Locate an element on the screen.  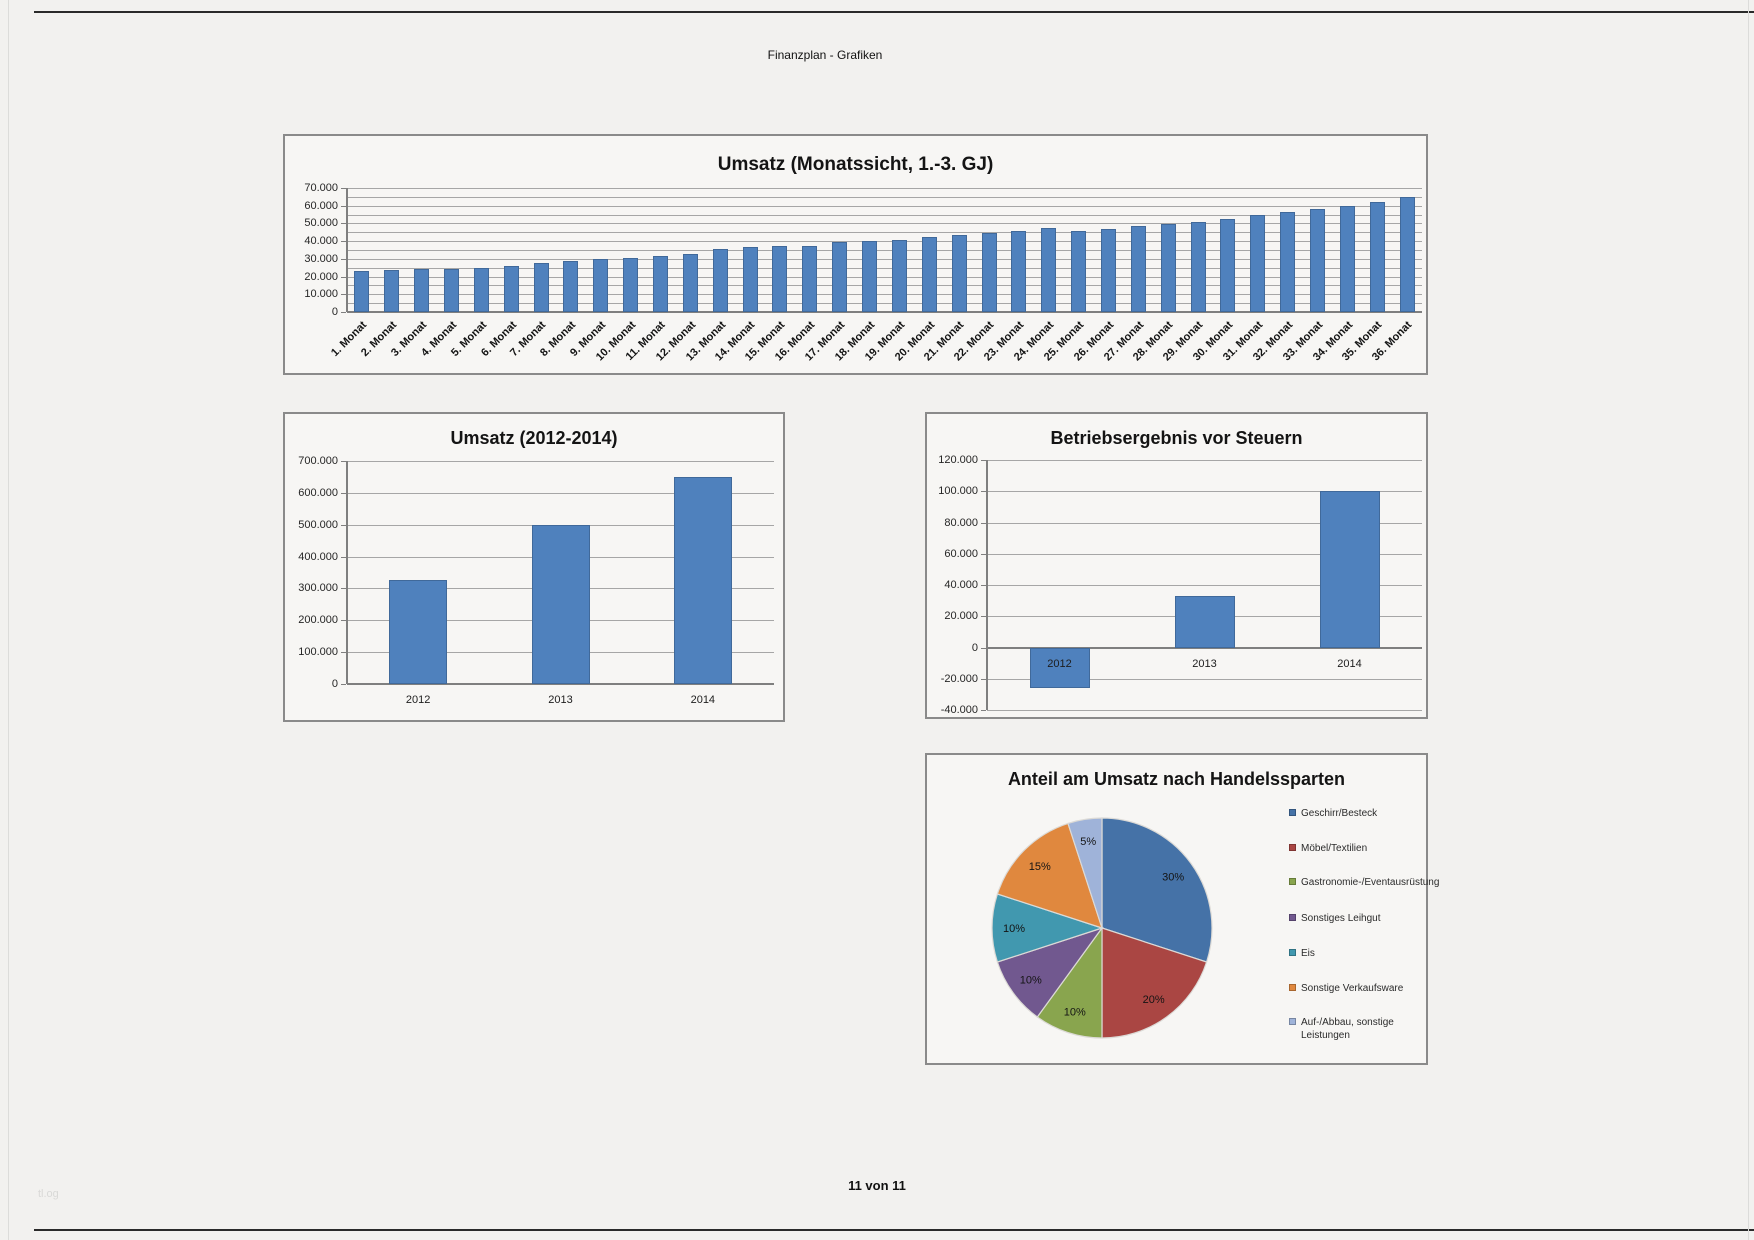
legend-label: Geschirr/Besteck is located at coordinates (1339, 813).